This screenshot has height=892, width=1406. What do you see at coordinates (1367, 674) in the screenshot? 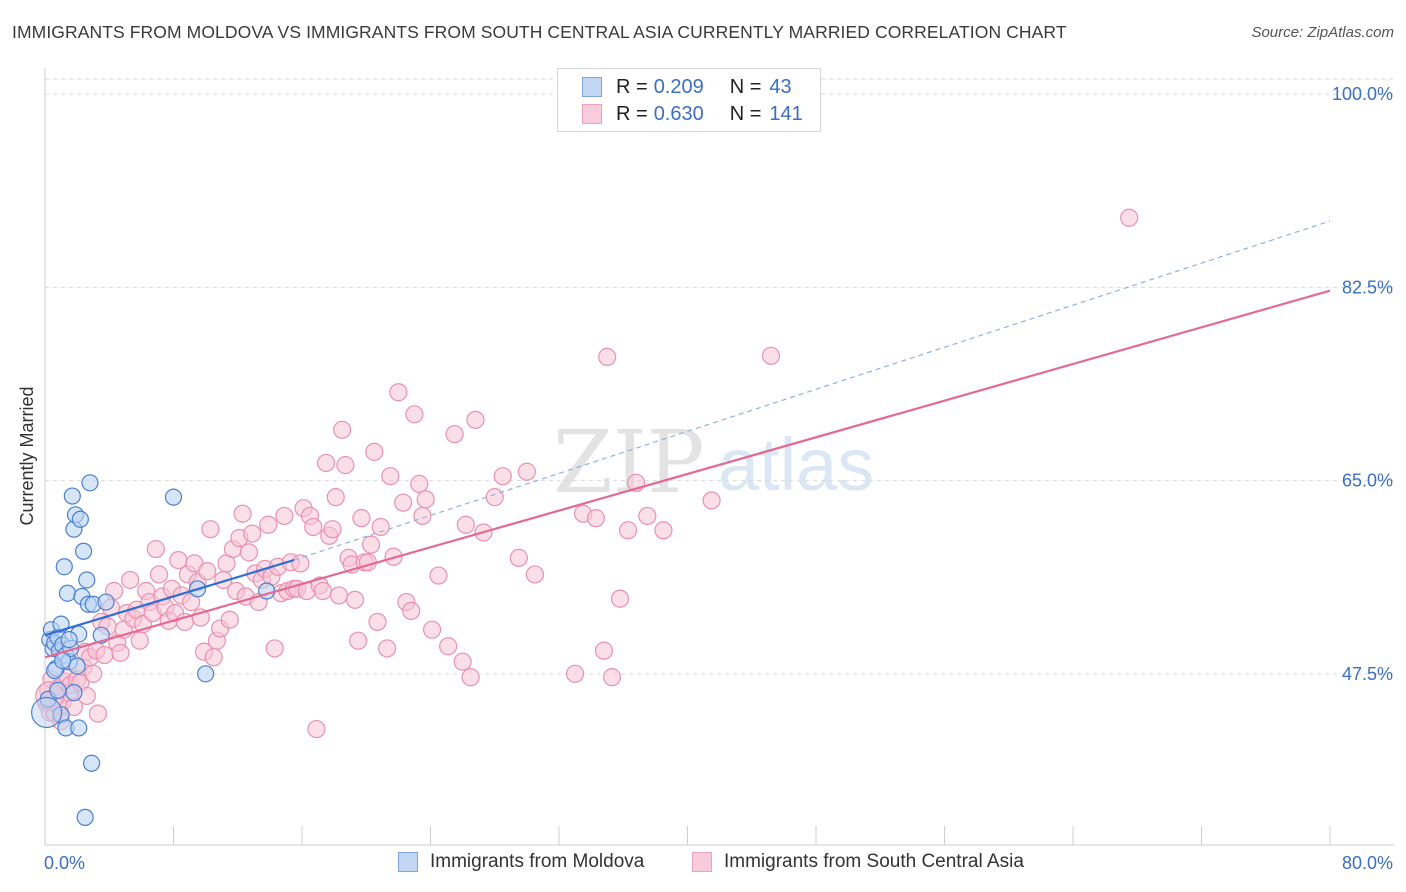
I see `y-tick-label: 47.5%` at bounding box center [1367, 674].